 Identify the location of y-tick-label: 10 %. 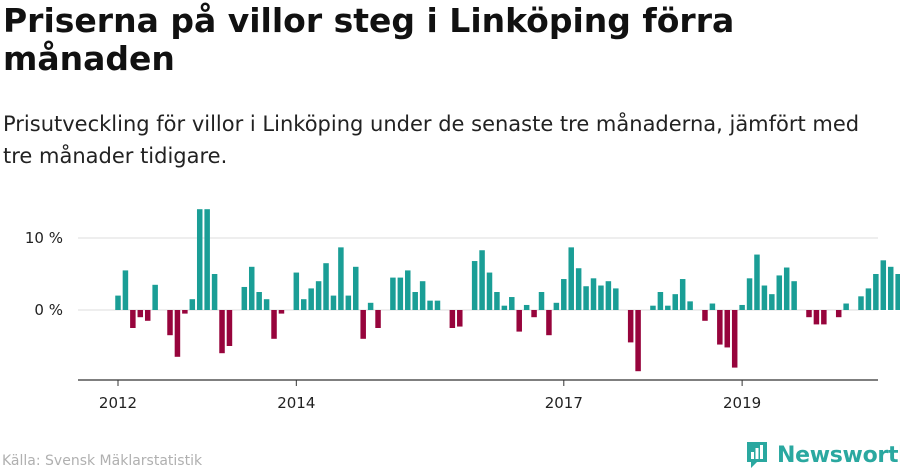
(44, 238).